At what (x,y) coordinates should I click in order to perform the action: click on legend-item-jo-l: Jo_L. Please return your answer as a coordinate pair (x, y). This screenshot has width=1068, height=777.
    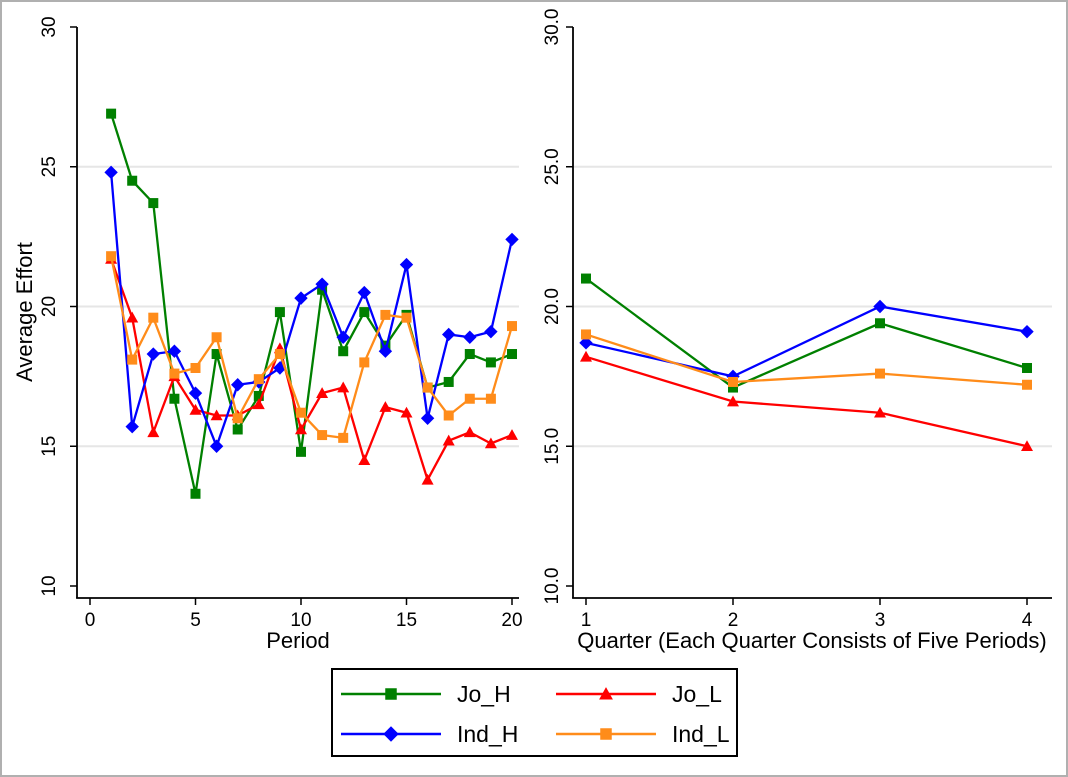
    Looking at the image, I should click on (646, 694).